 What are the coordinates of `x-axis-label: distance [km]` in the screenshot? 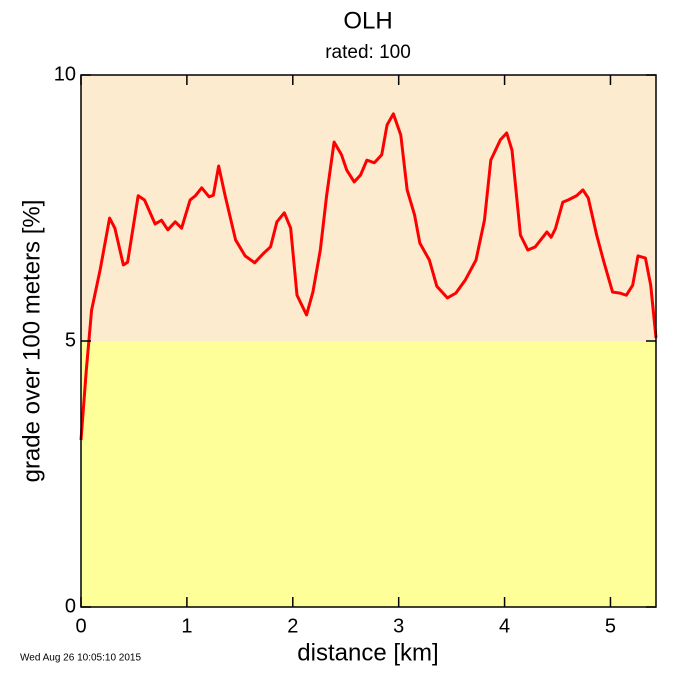 It's located at (367, 652).